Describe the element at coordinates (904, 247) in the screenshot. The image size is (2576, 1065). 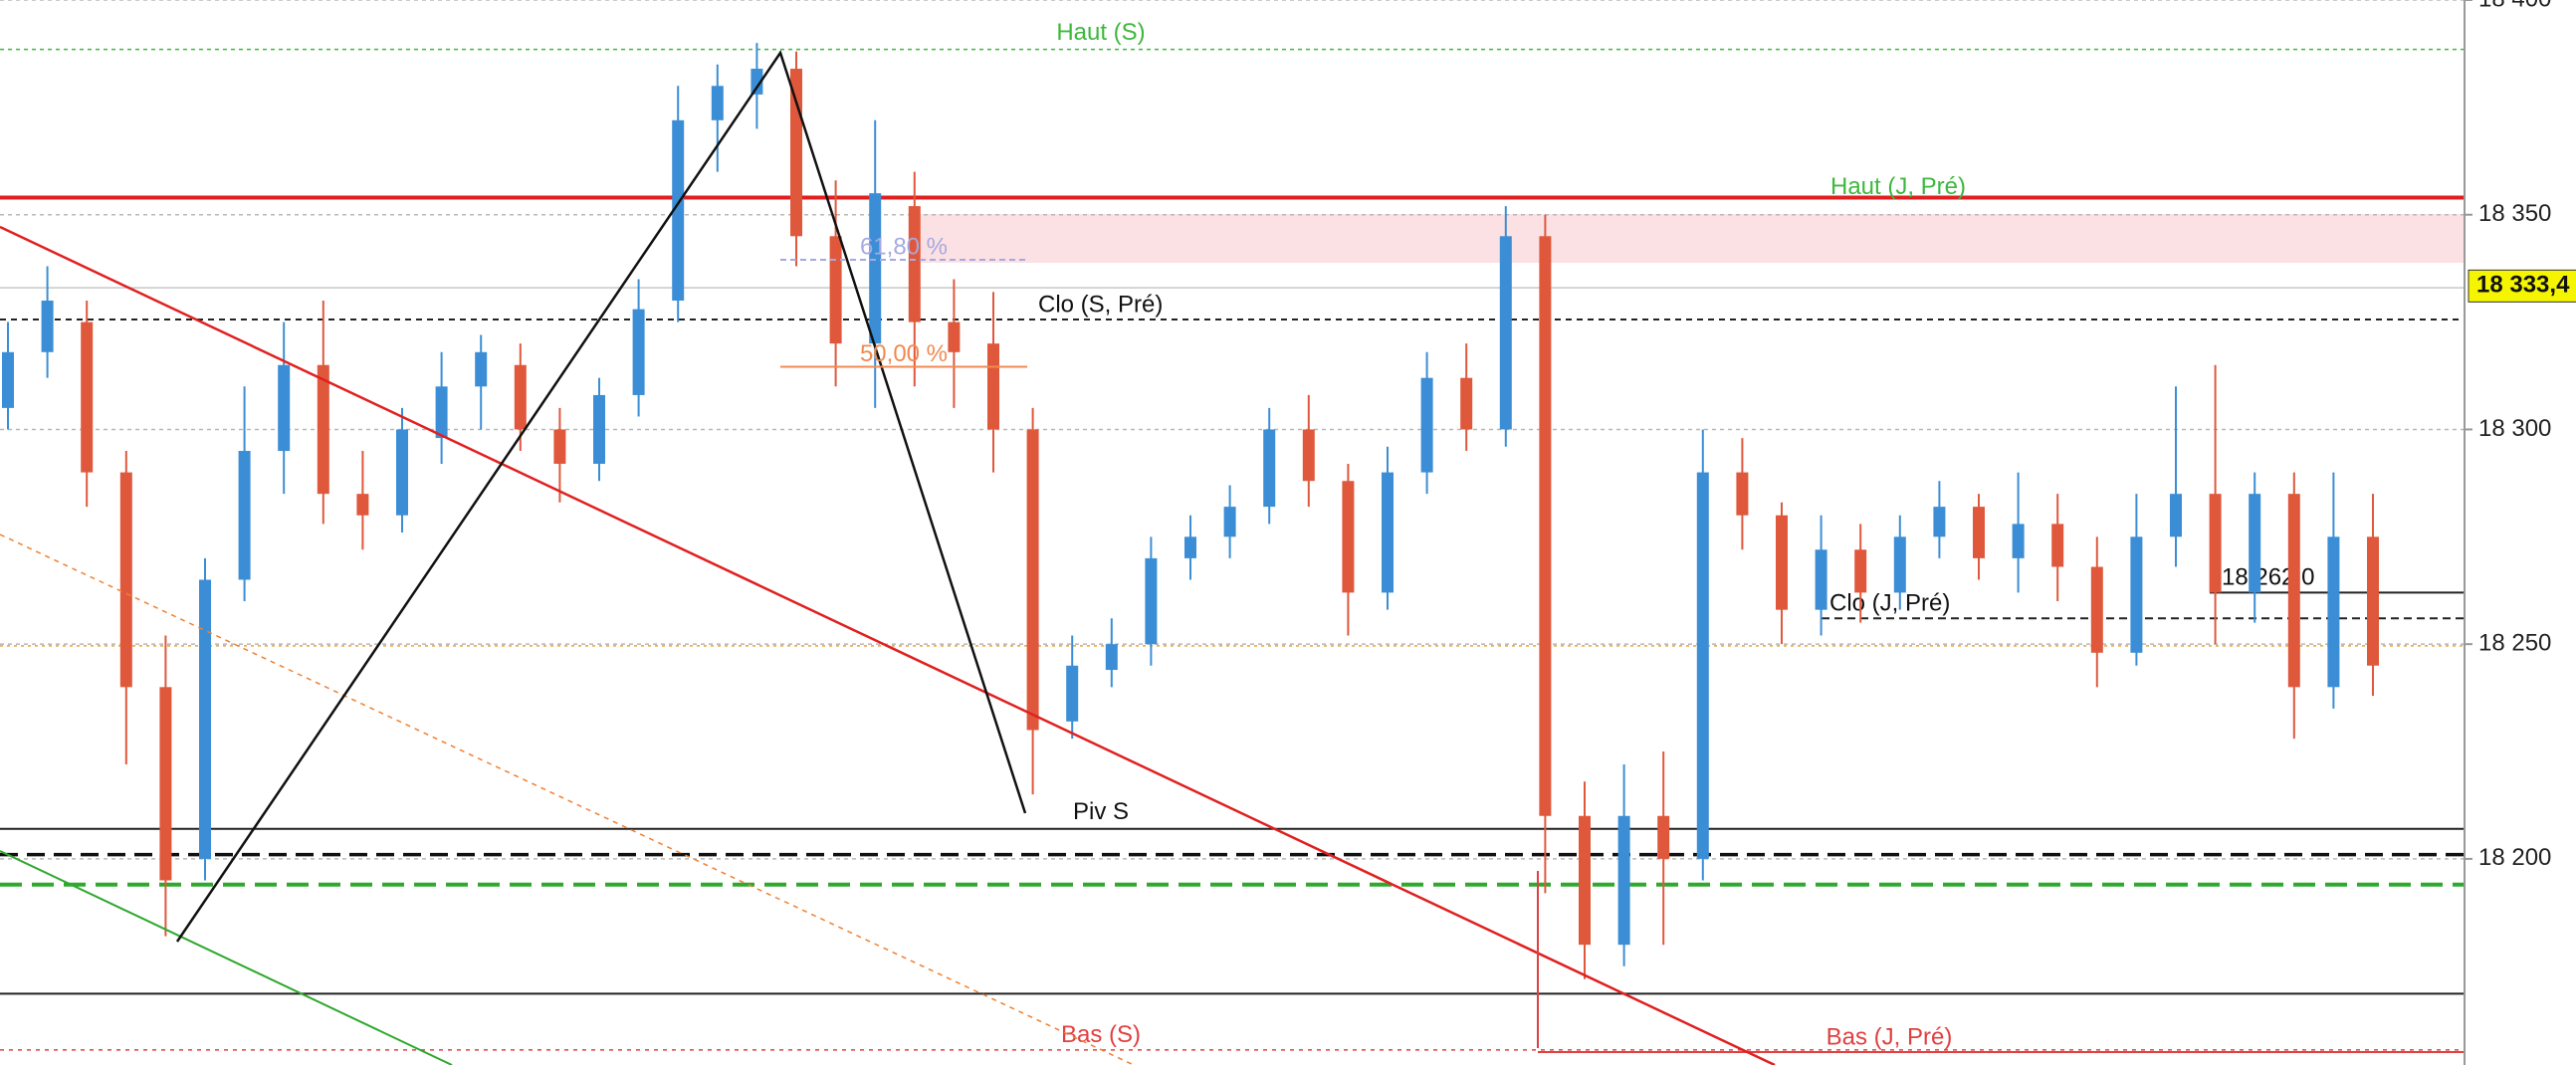
I see `fib-label: 61,80 %` at that location.